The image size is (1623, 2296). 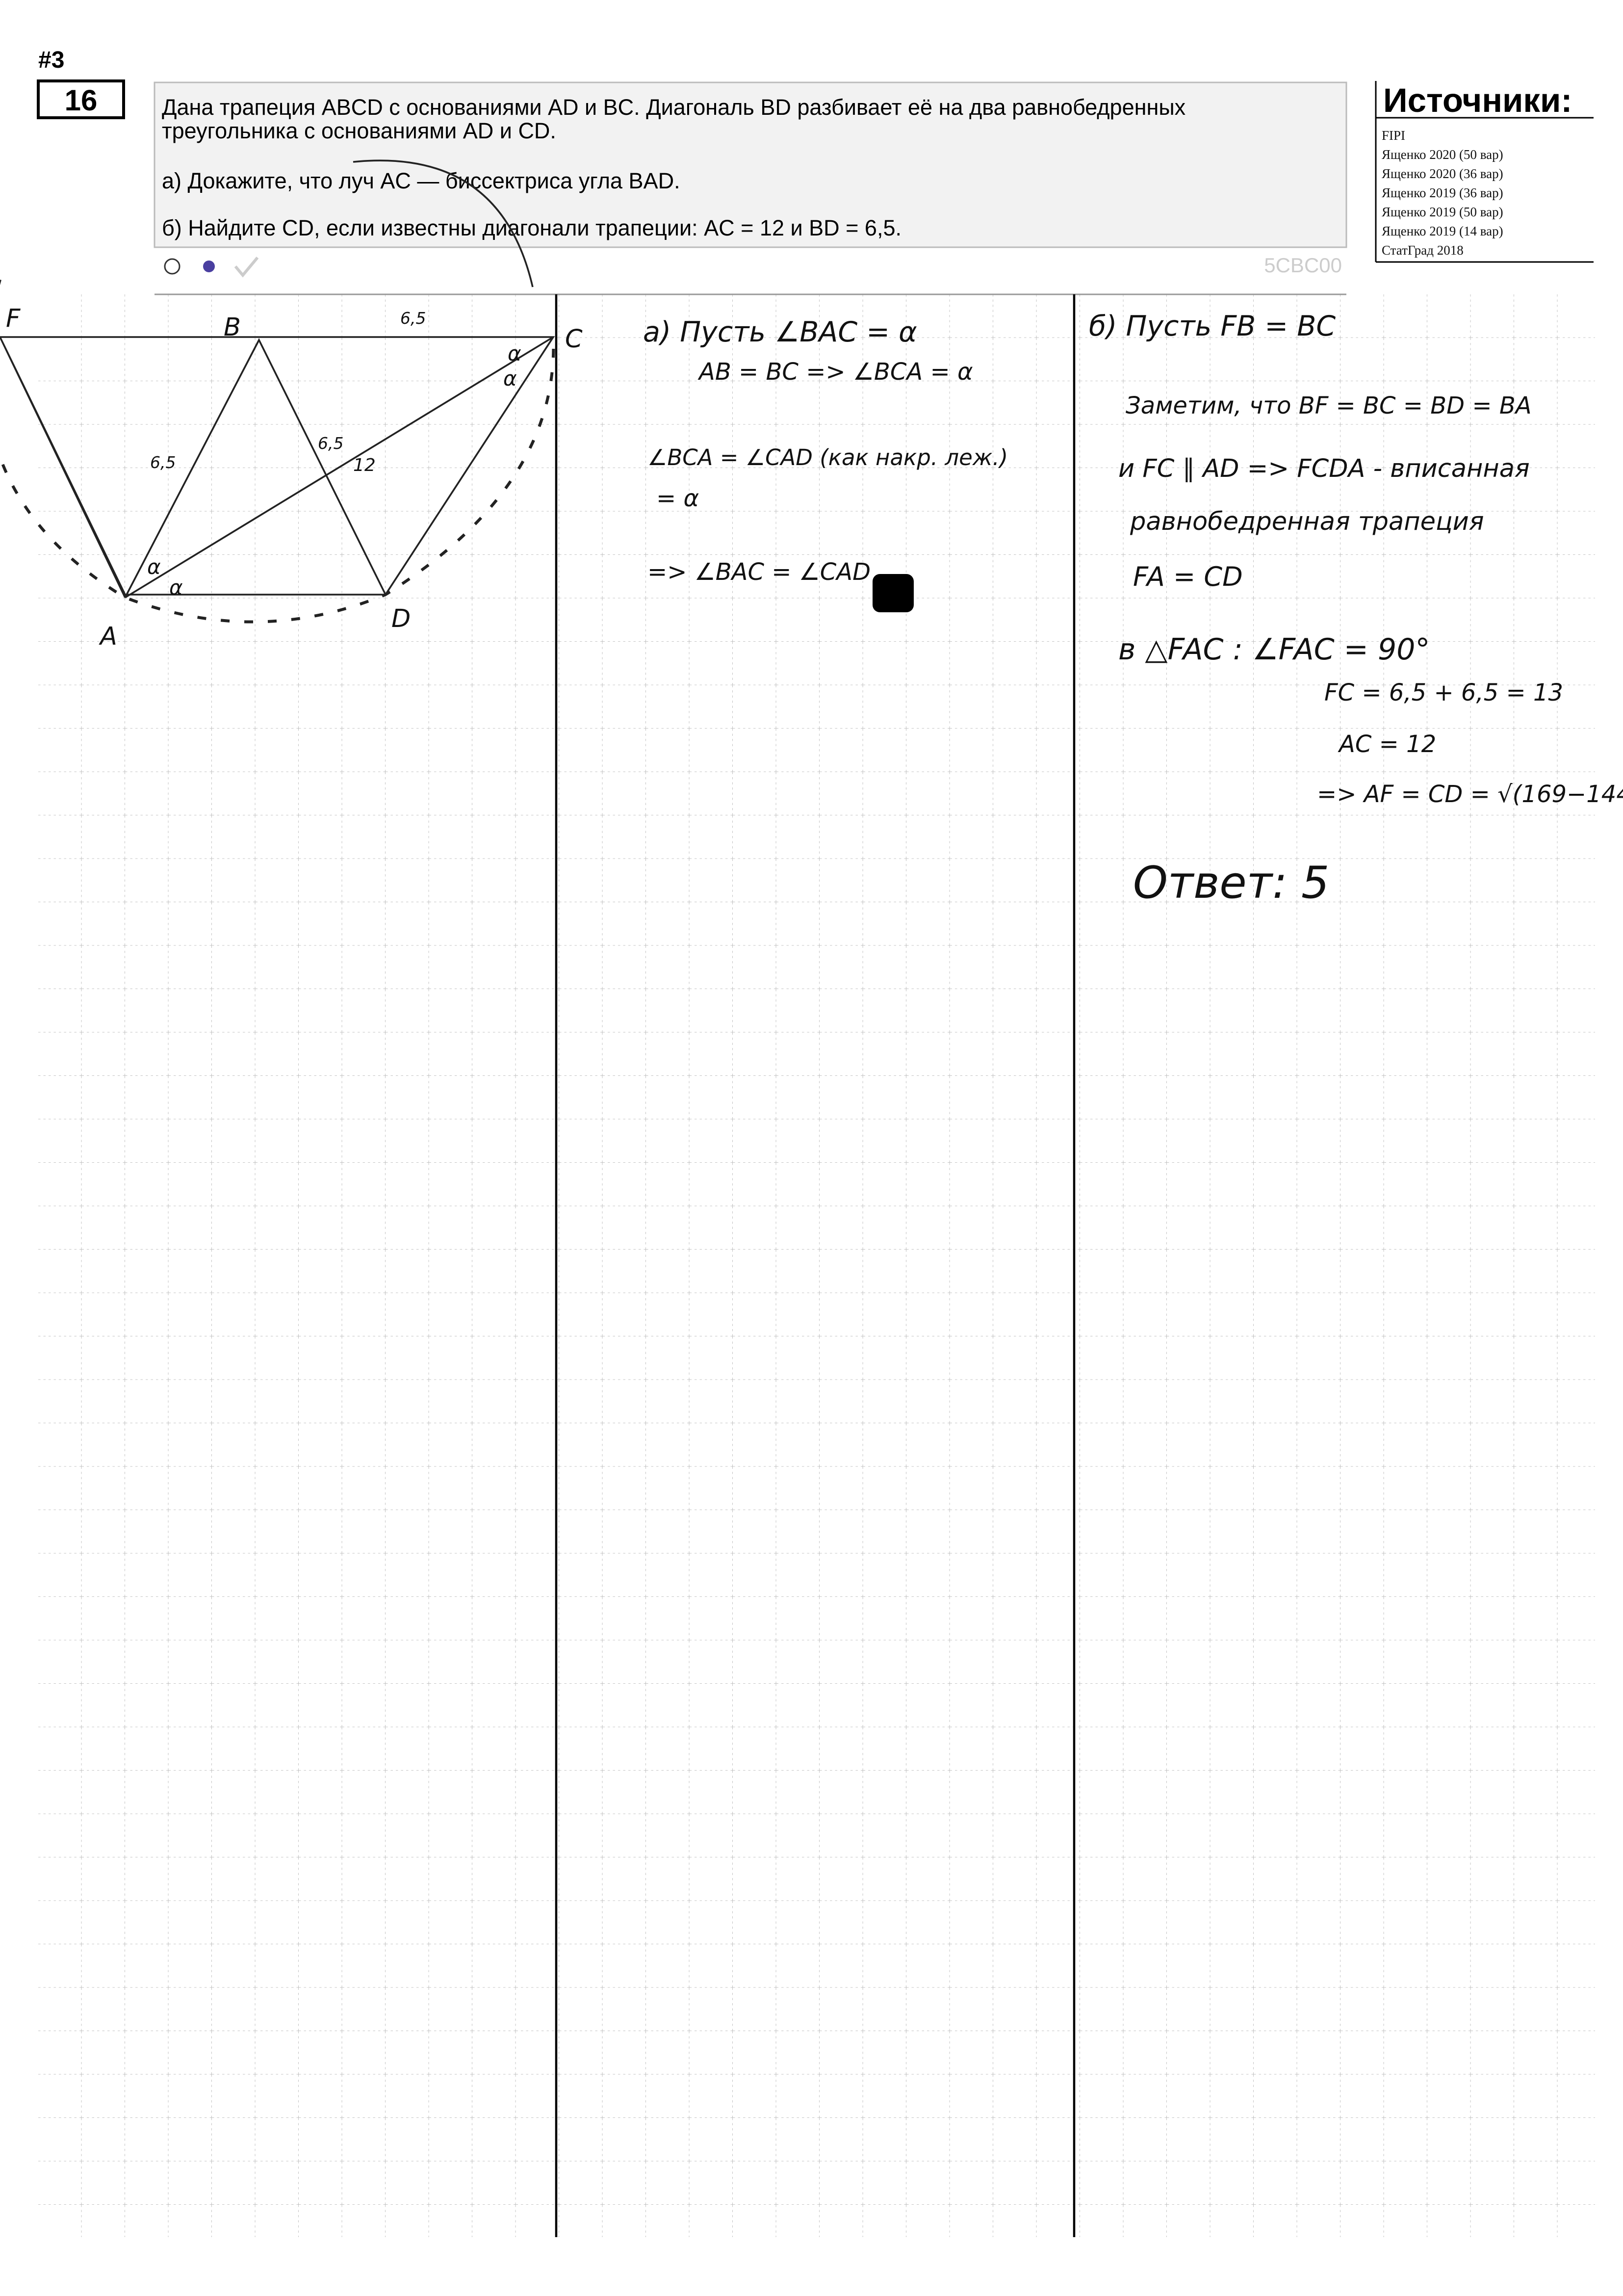 I want to click on solution-line: AB = BC => ∠BCA = α, so click(x=835, y=372).